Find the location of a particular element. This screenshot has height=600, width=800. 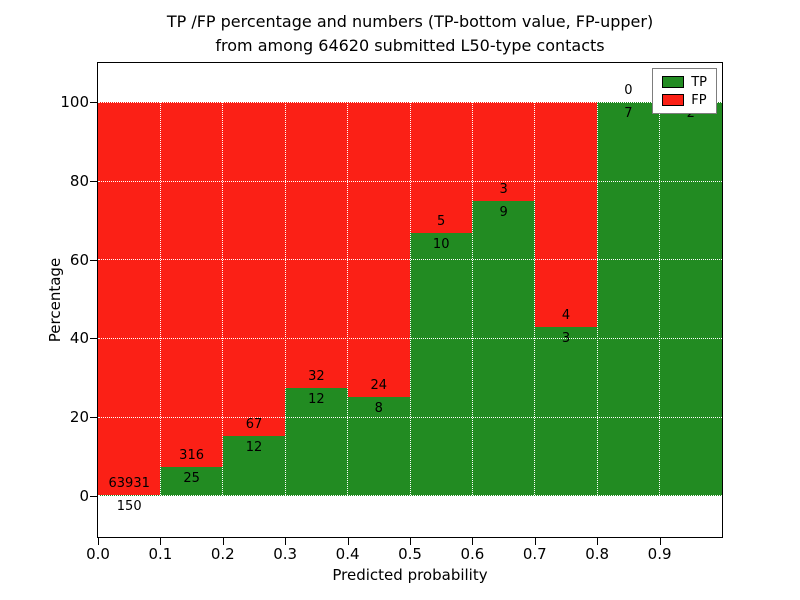

fp-count-label: 4 is located at coordinates (566, 316).